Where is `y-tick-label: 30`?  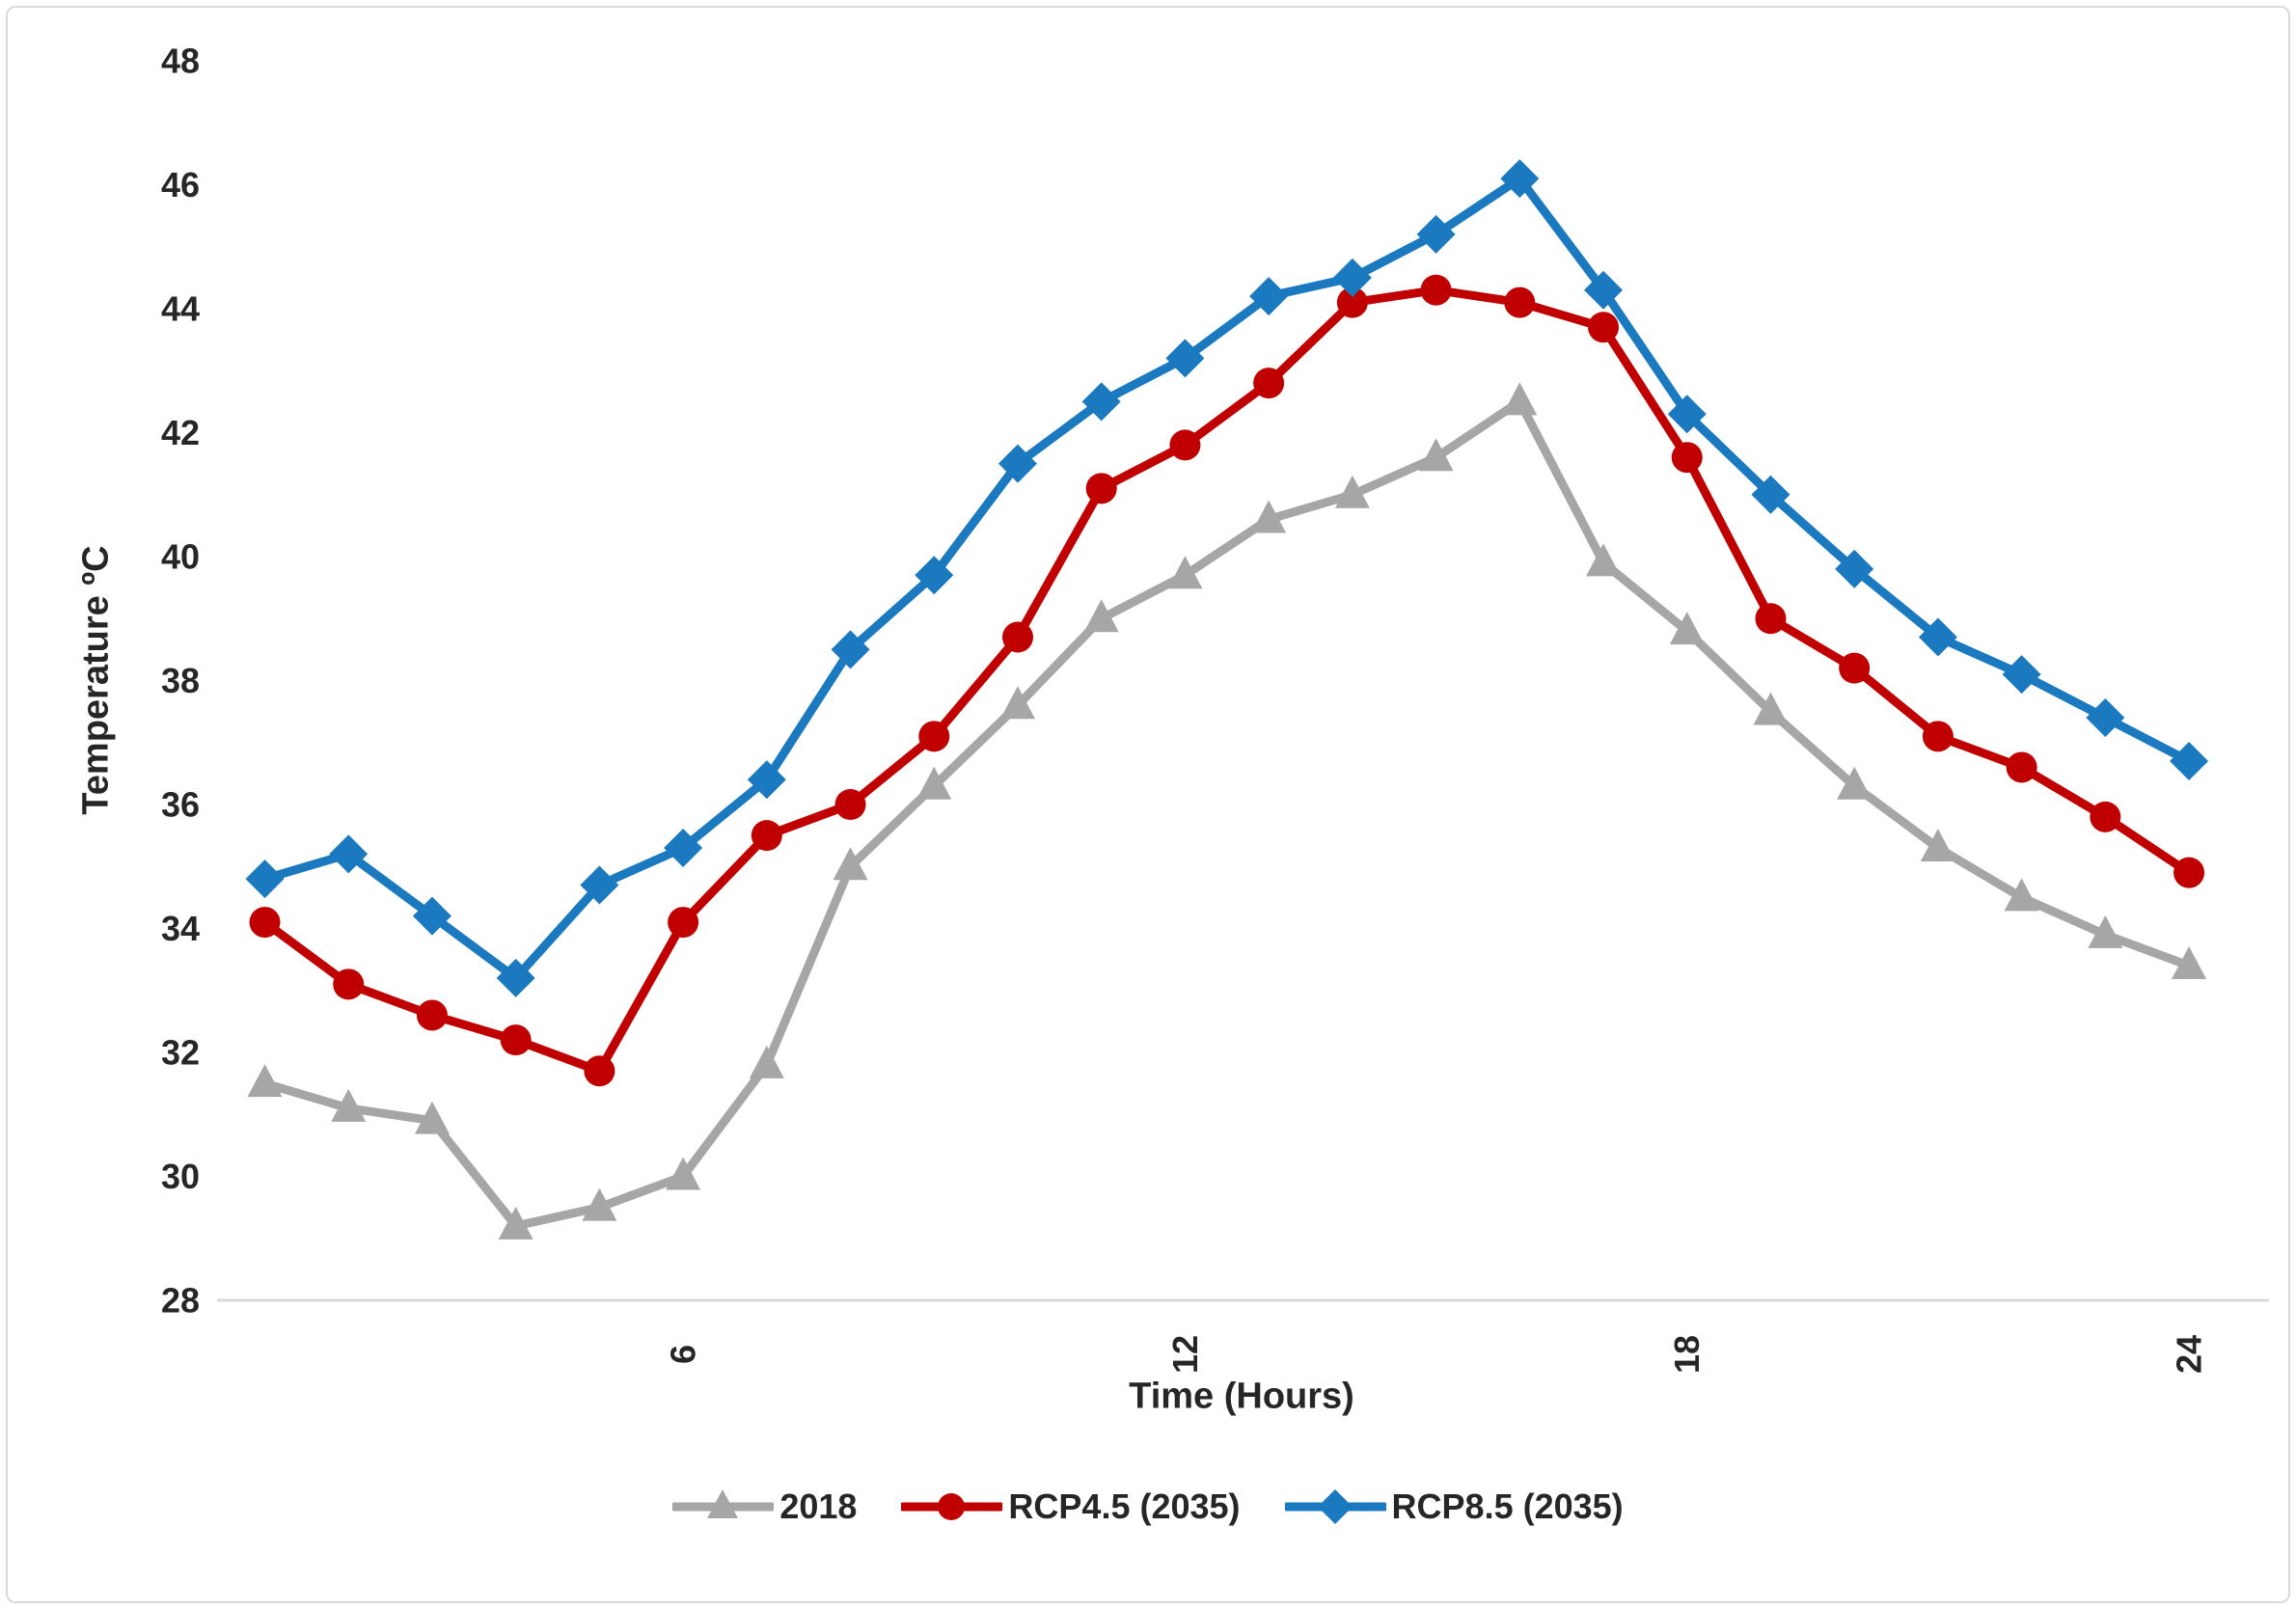
y-tick-label: 30 is located at coordinates (181, 1176).